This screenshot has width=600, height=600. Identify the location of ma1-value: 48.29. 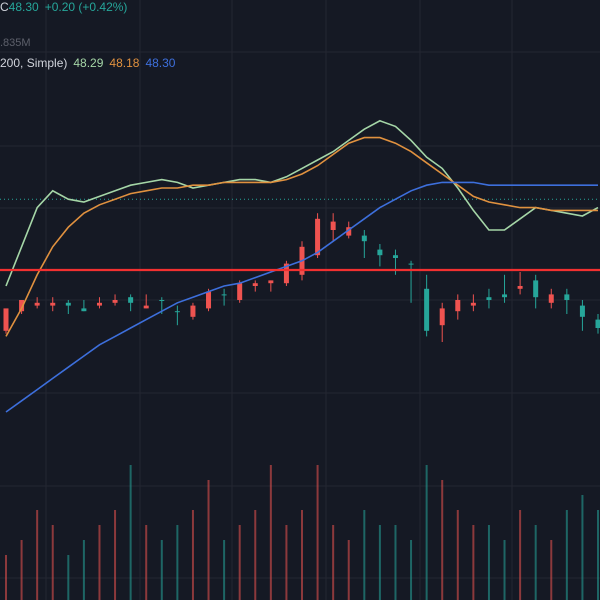
(88, 63).